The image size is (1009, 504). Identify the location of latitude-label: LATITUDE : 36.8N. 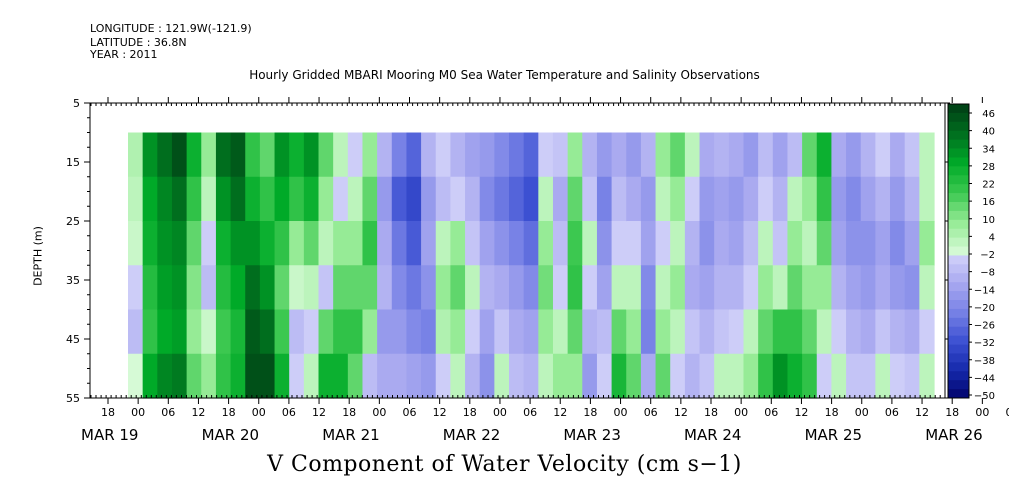
(138, 42).